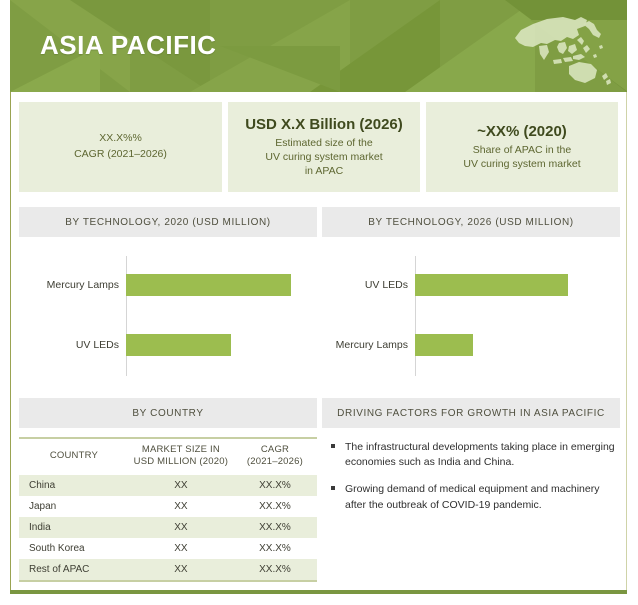  Describe the element at coordinates (168, 569) in the screenshot. I see `table-row: Rest of APAC XX XX.X%` at that location.